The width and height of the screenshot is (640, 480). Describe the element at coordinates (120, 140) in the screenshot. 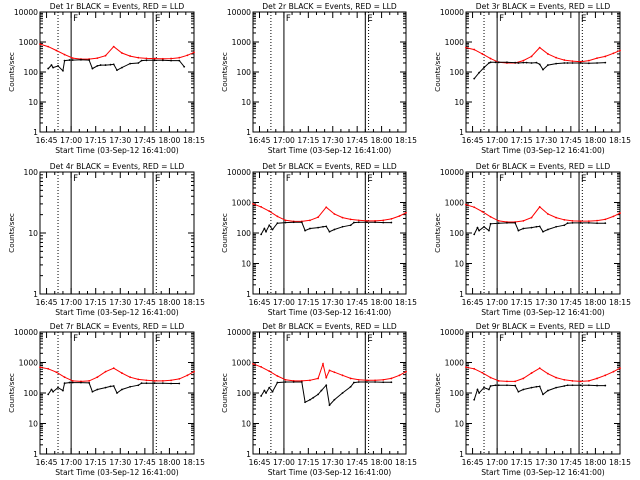

I see `x-tick-label: 17:30` at that location.